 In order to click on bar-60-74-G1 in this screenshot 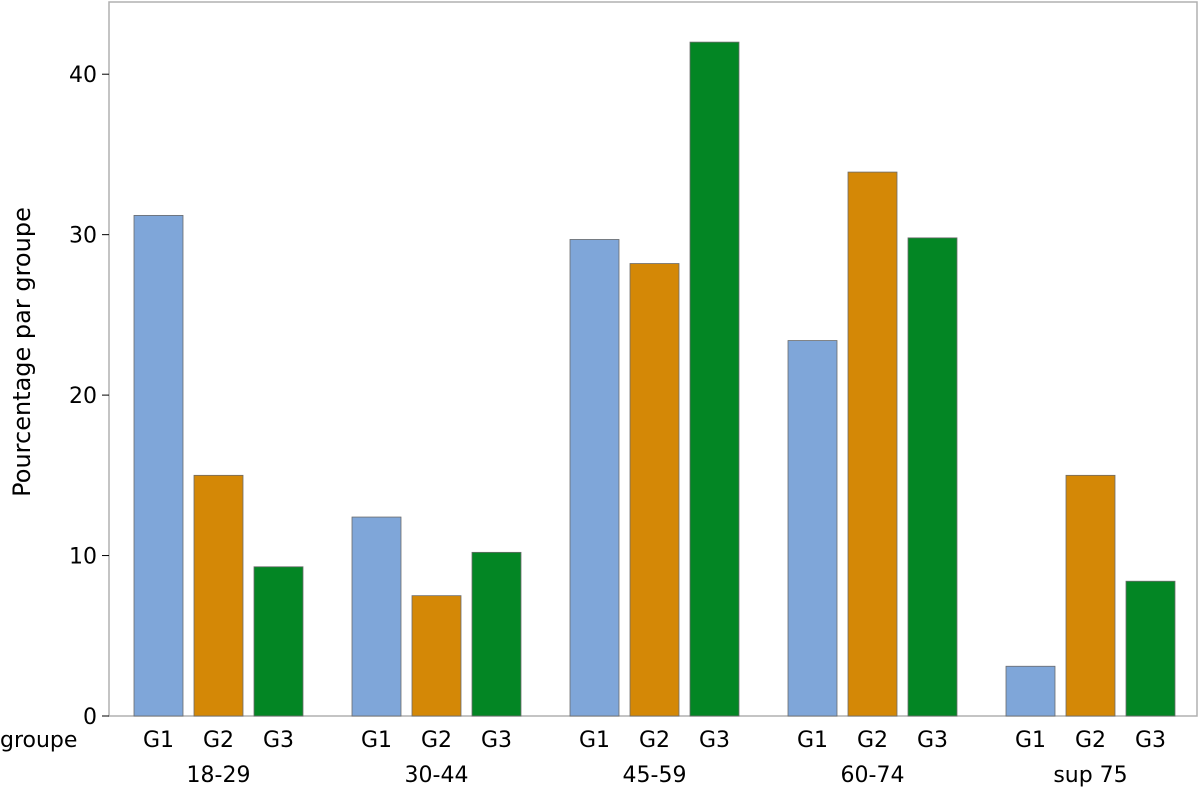, I will do `click(812, 528)`.